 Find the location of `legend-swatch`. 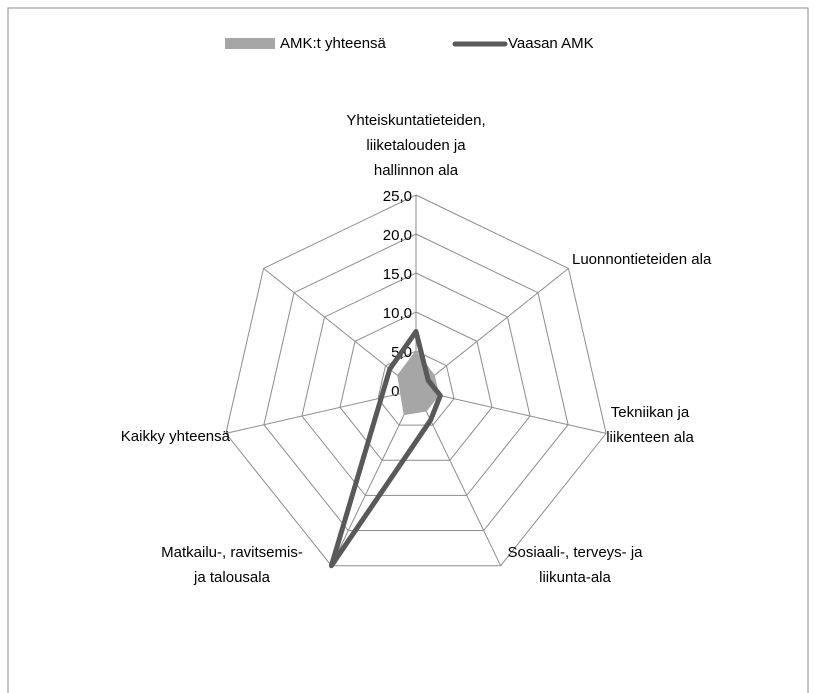

legend-swatch is located at coordinates (250, 43).